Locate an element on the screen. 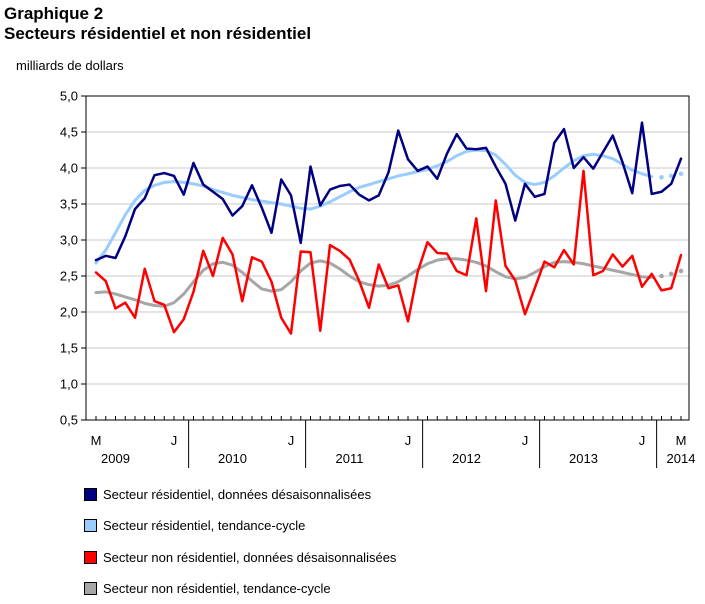  y-tick-label: 1,0 is located at coordinates (69, 384).